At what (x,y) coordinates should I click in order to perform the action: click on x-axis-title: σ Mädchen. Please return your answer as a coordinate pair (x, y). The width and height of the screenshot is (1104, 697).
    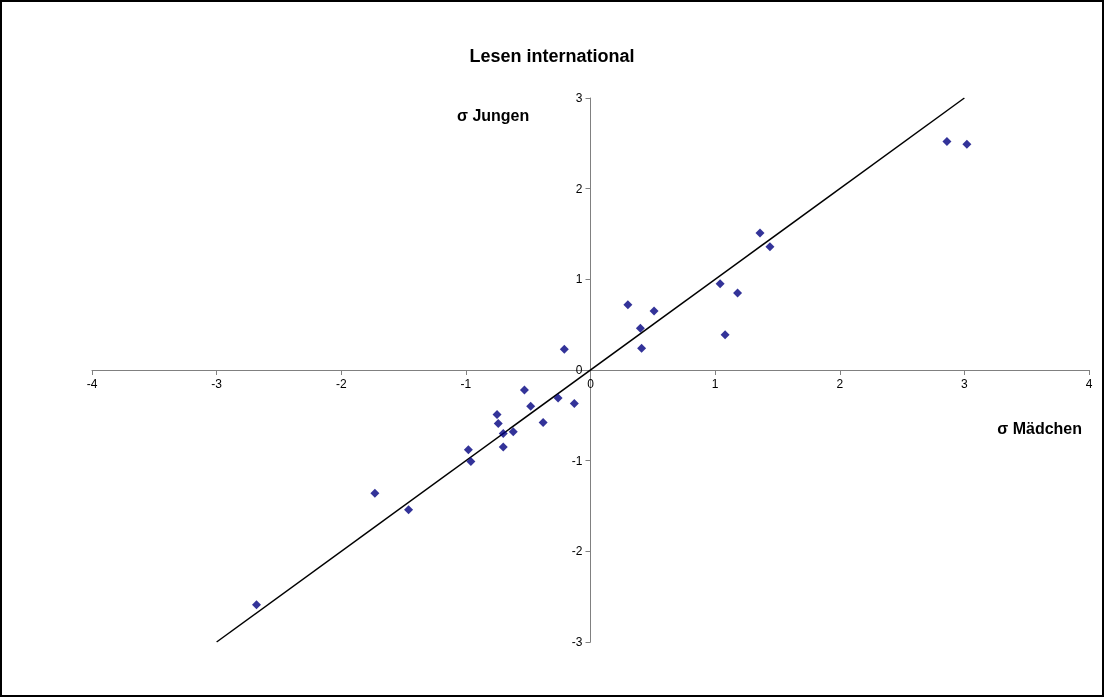
    Looking at the image, I should click on (1039, 428).